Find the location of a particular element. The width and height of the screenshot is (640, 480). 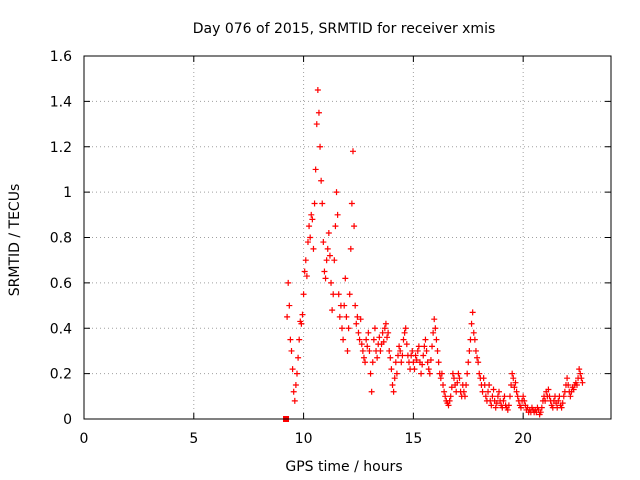

x-tick-label: 5 is located at coordinates (193, 439).